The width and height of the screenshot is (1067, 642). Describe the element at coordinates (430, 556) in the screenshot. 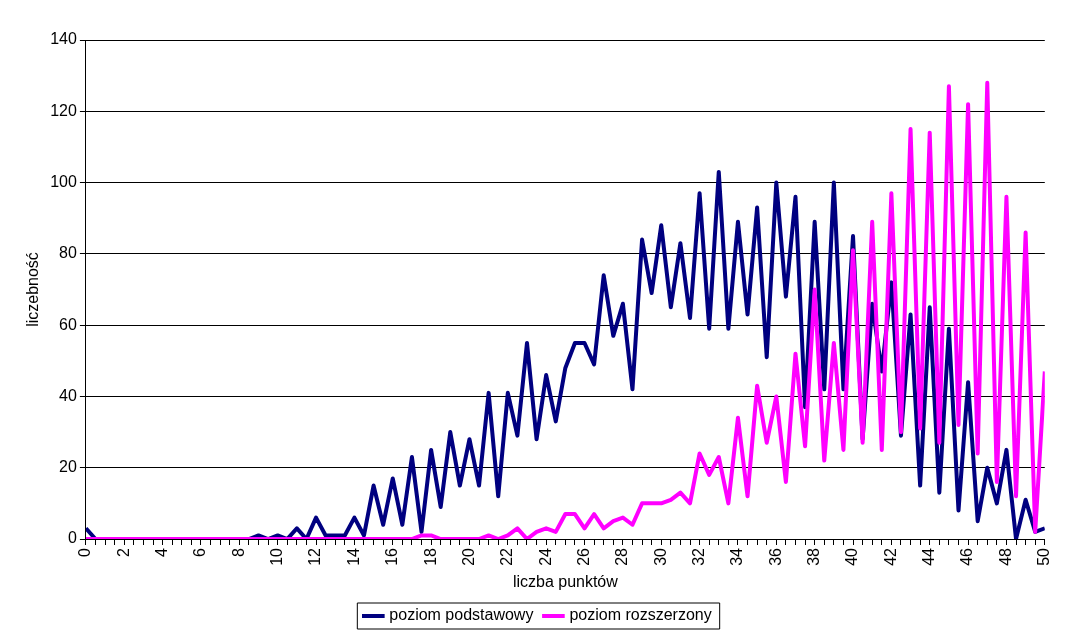

I see `x-tick-label: 18` at that location.